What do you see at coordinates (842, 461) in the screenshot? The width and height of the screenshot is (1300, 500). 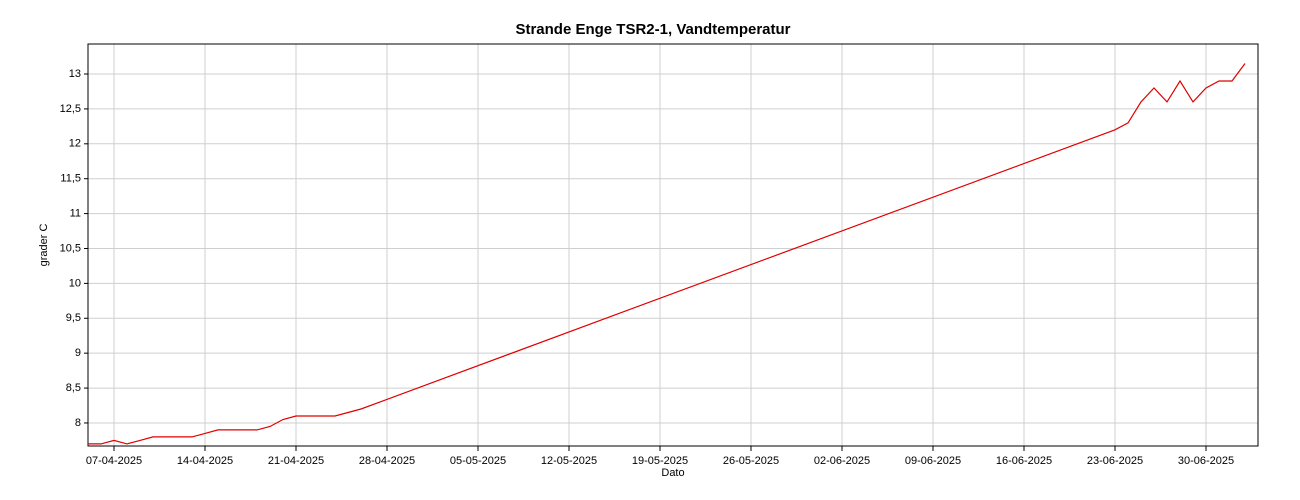 I see `x-tick-label: 02-06-2025` at bounding box center [842, 461].